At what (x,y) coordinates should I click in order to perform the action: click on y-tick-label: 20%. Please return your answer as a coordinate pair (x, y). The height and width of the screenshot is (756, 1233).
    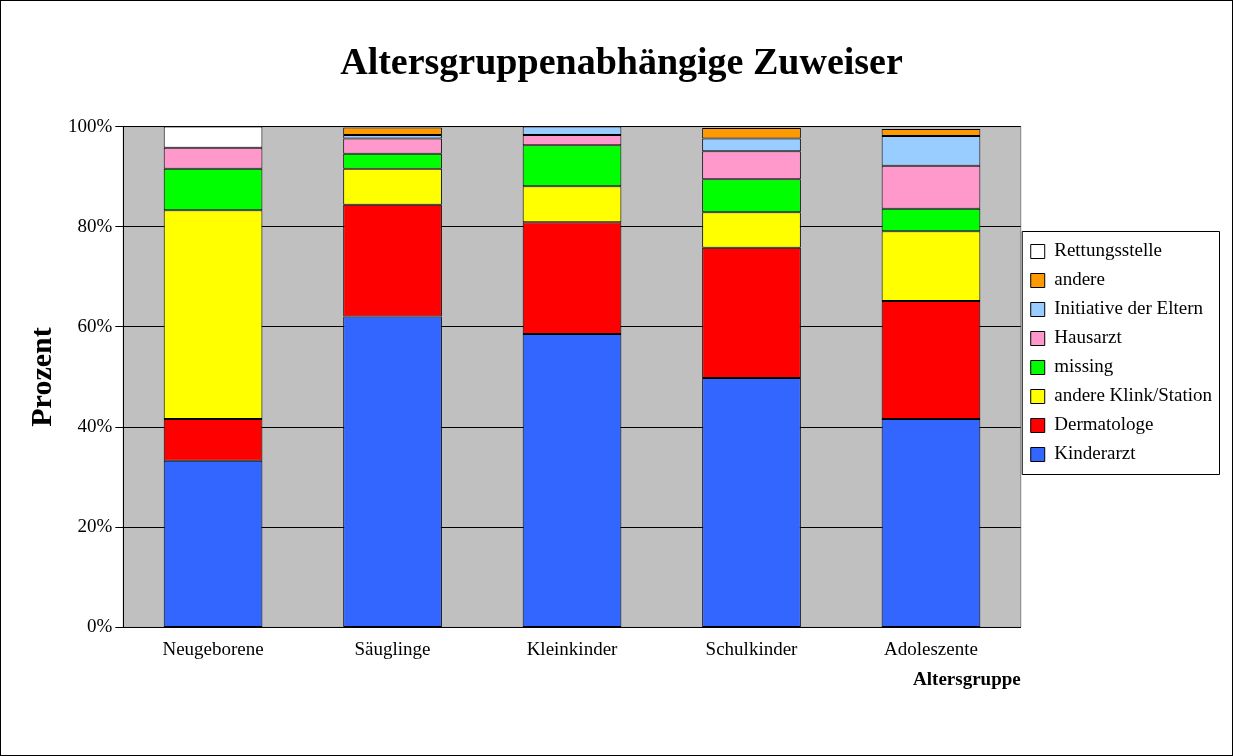
    Looking at the image, I should click on (95, 526).